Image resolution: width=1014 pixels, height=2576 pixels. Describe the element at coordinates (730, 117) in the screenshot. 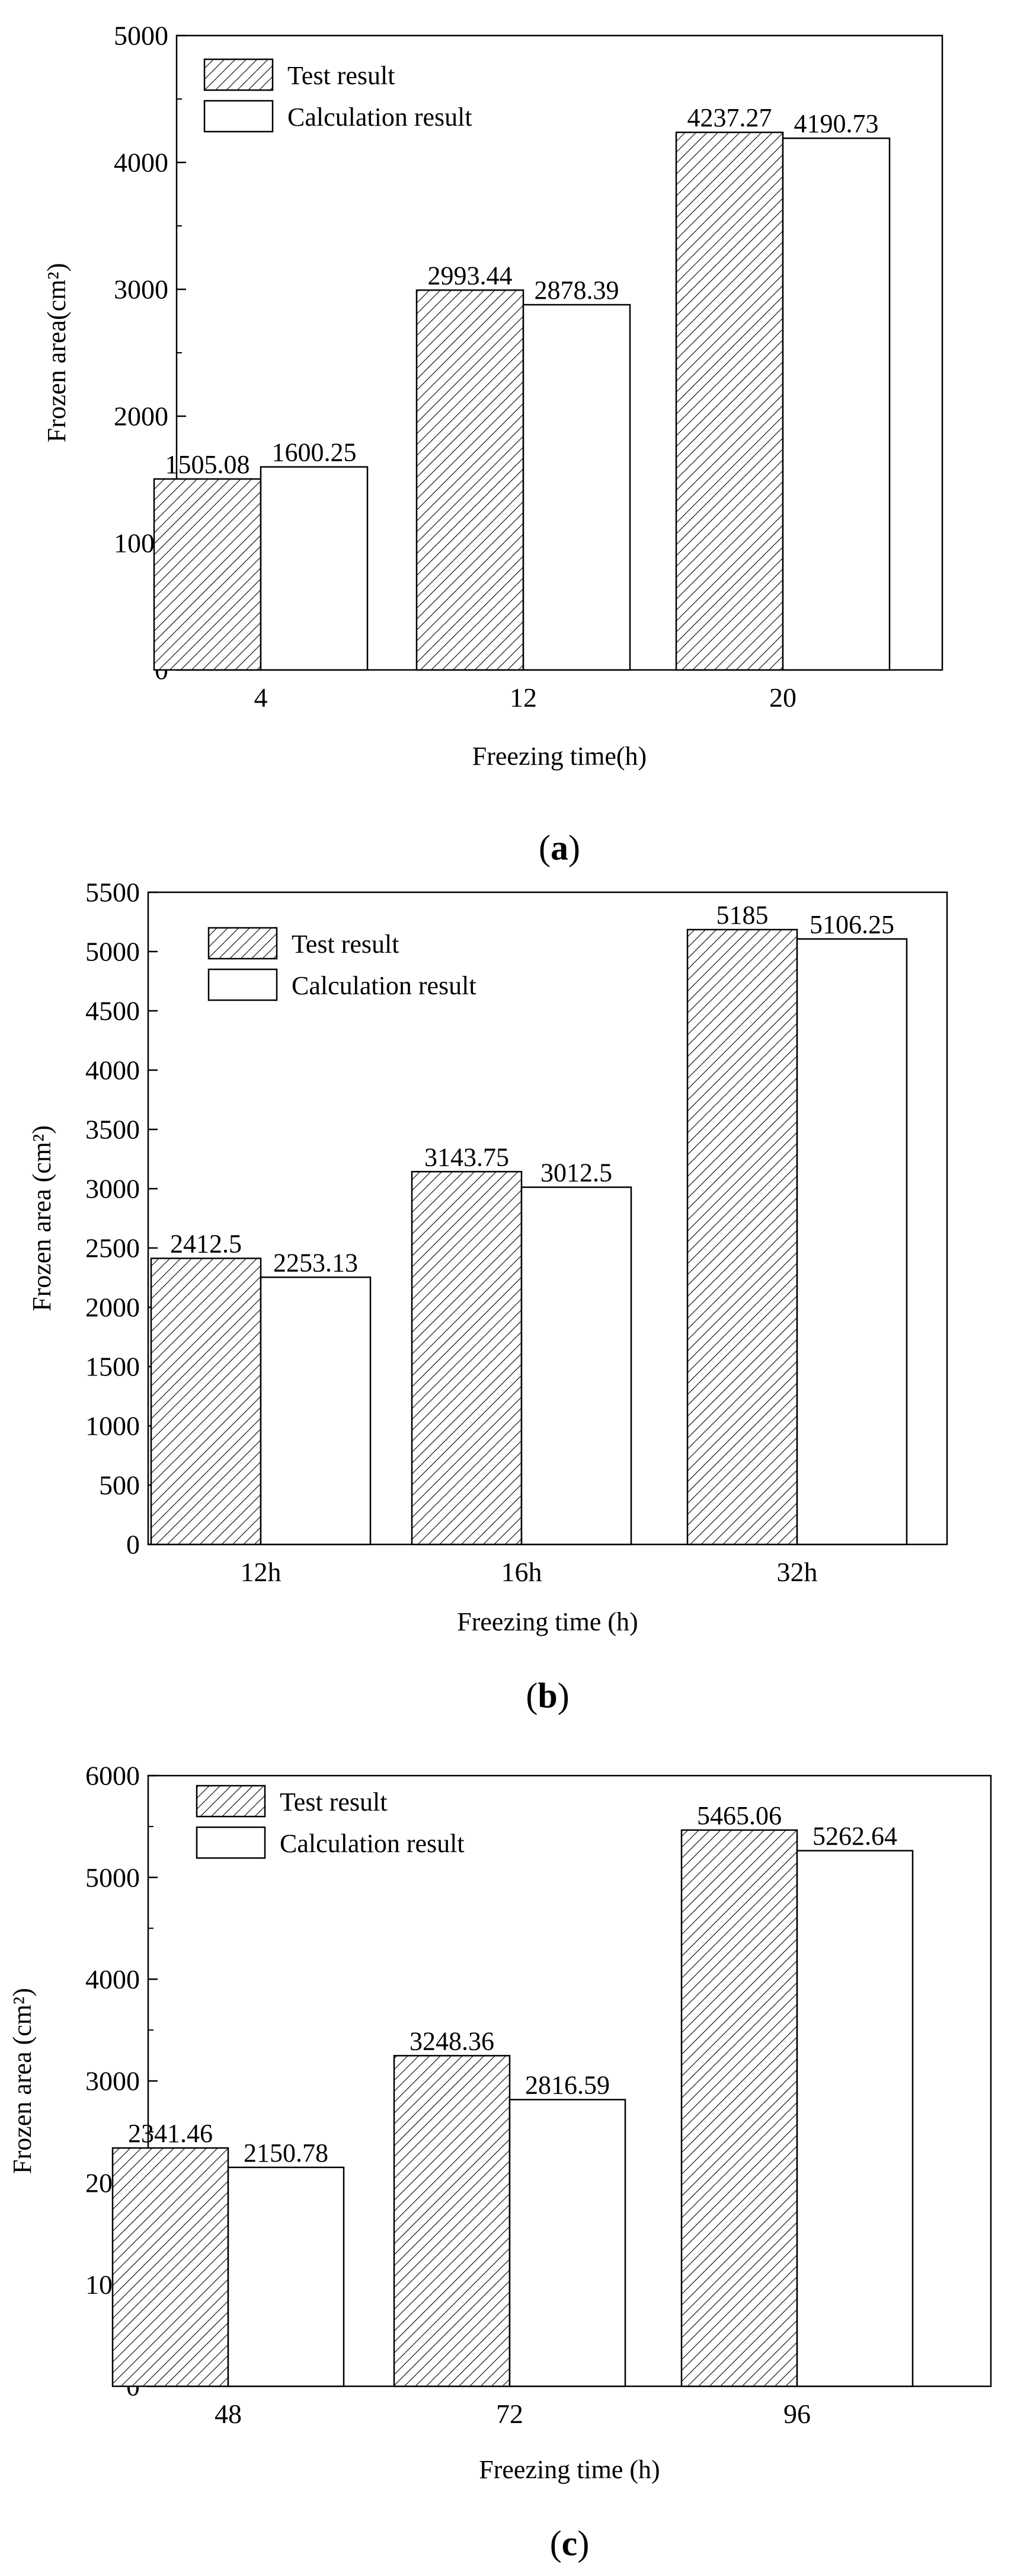

I see `bar-value-label: 4237.27` at that location.